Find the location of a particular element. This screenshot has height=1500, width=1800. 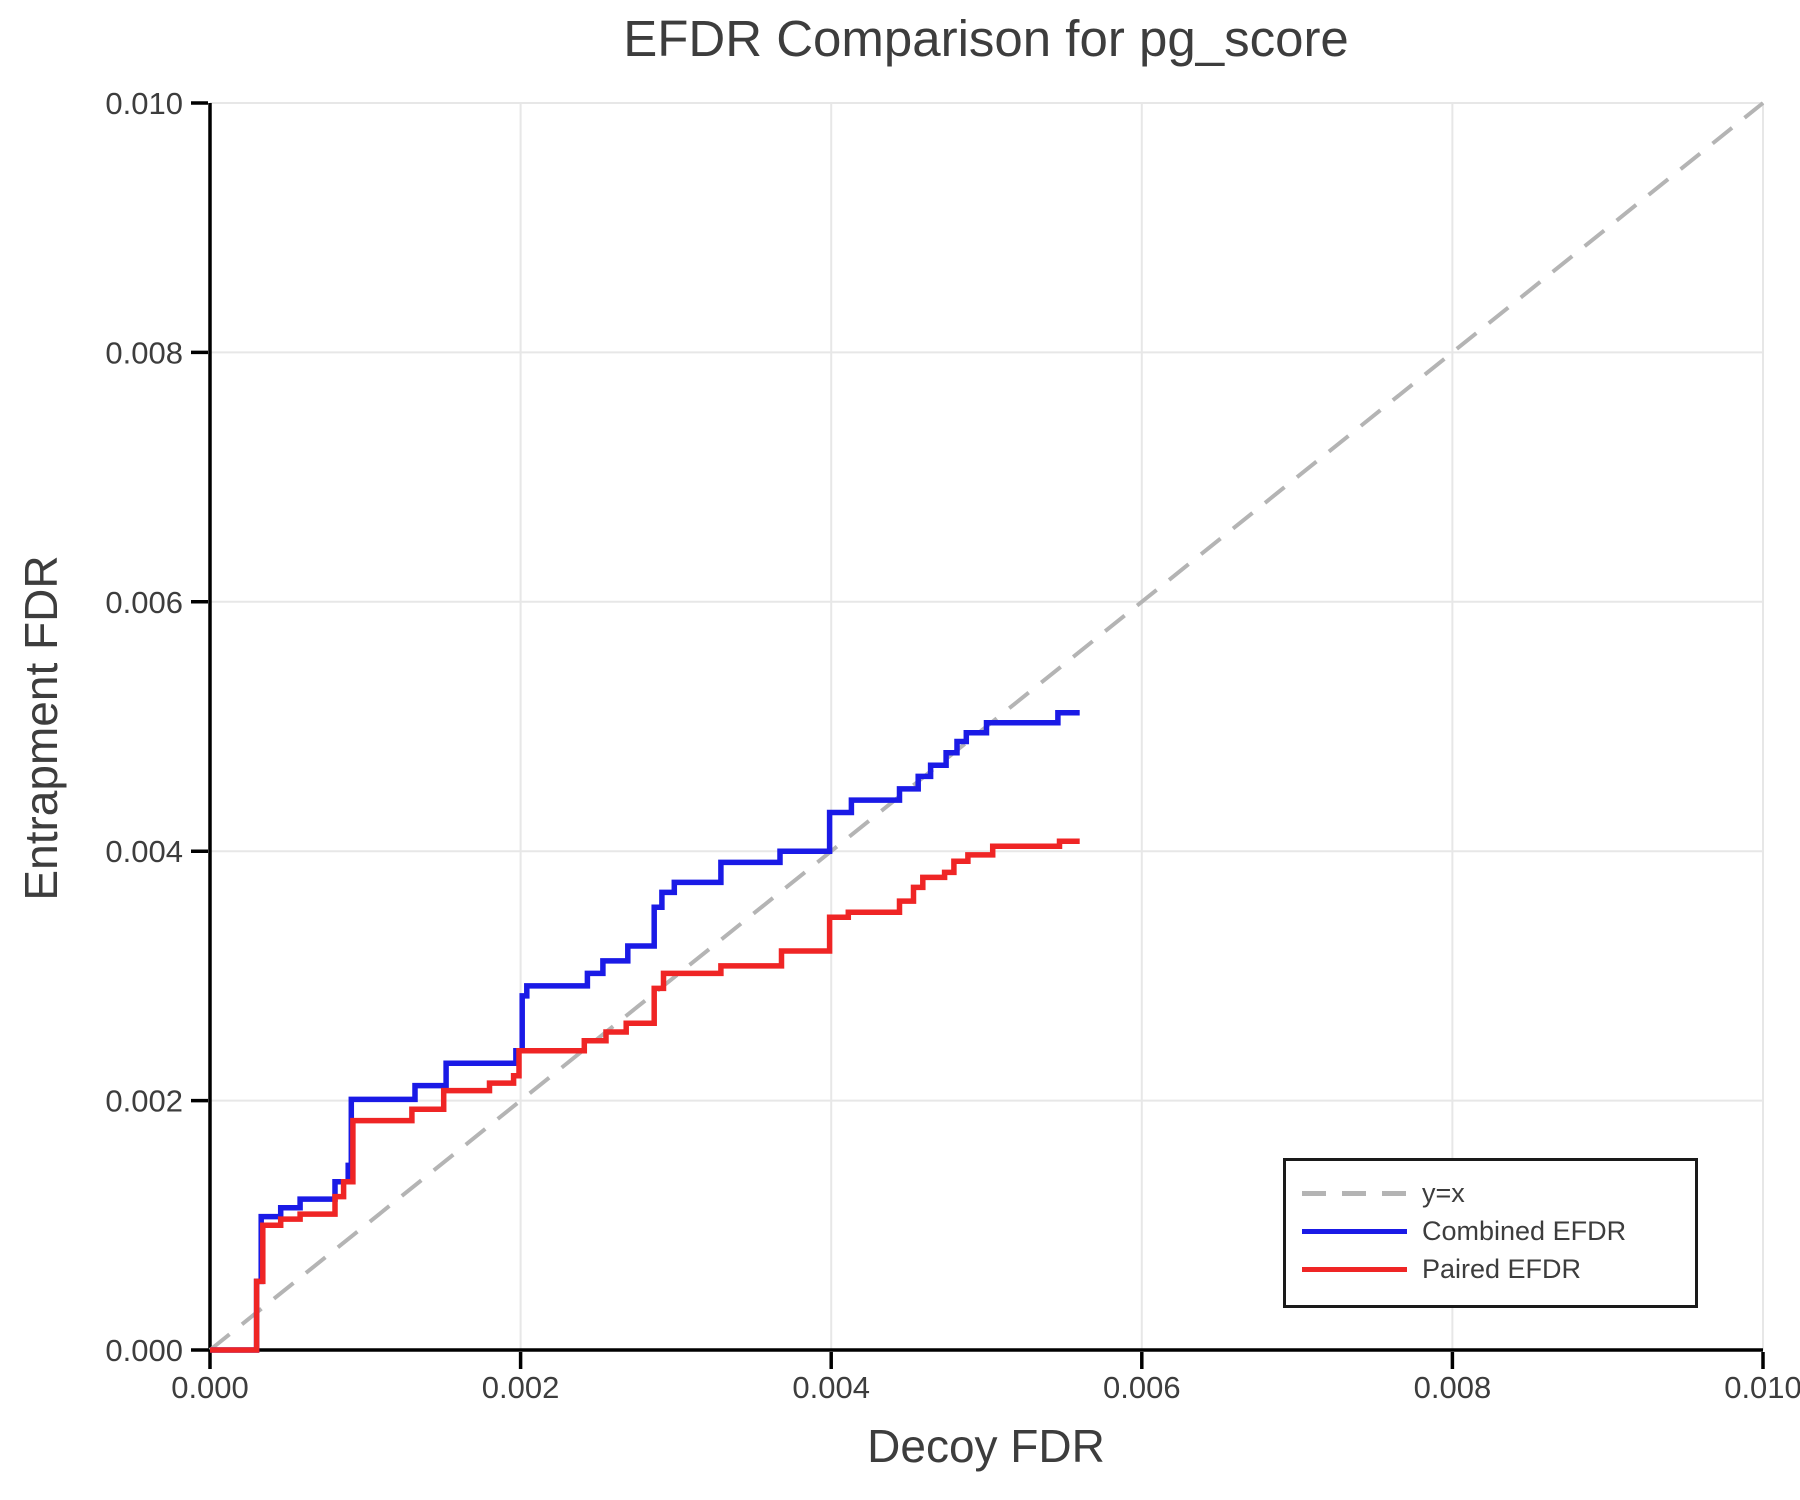

legend-entry-identity: y=x is located at coordinates (1490, 1193).